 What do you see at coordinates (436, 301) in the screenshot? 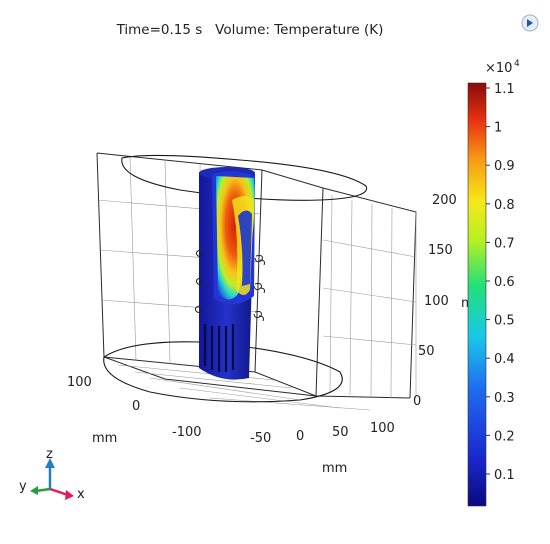
I see `z-tick-label: 100` at bounding box center [436, 301].